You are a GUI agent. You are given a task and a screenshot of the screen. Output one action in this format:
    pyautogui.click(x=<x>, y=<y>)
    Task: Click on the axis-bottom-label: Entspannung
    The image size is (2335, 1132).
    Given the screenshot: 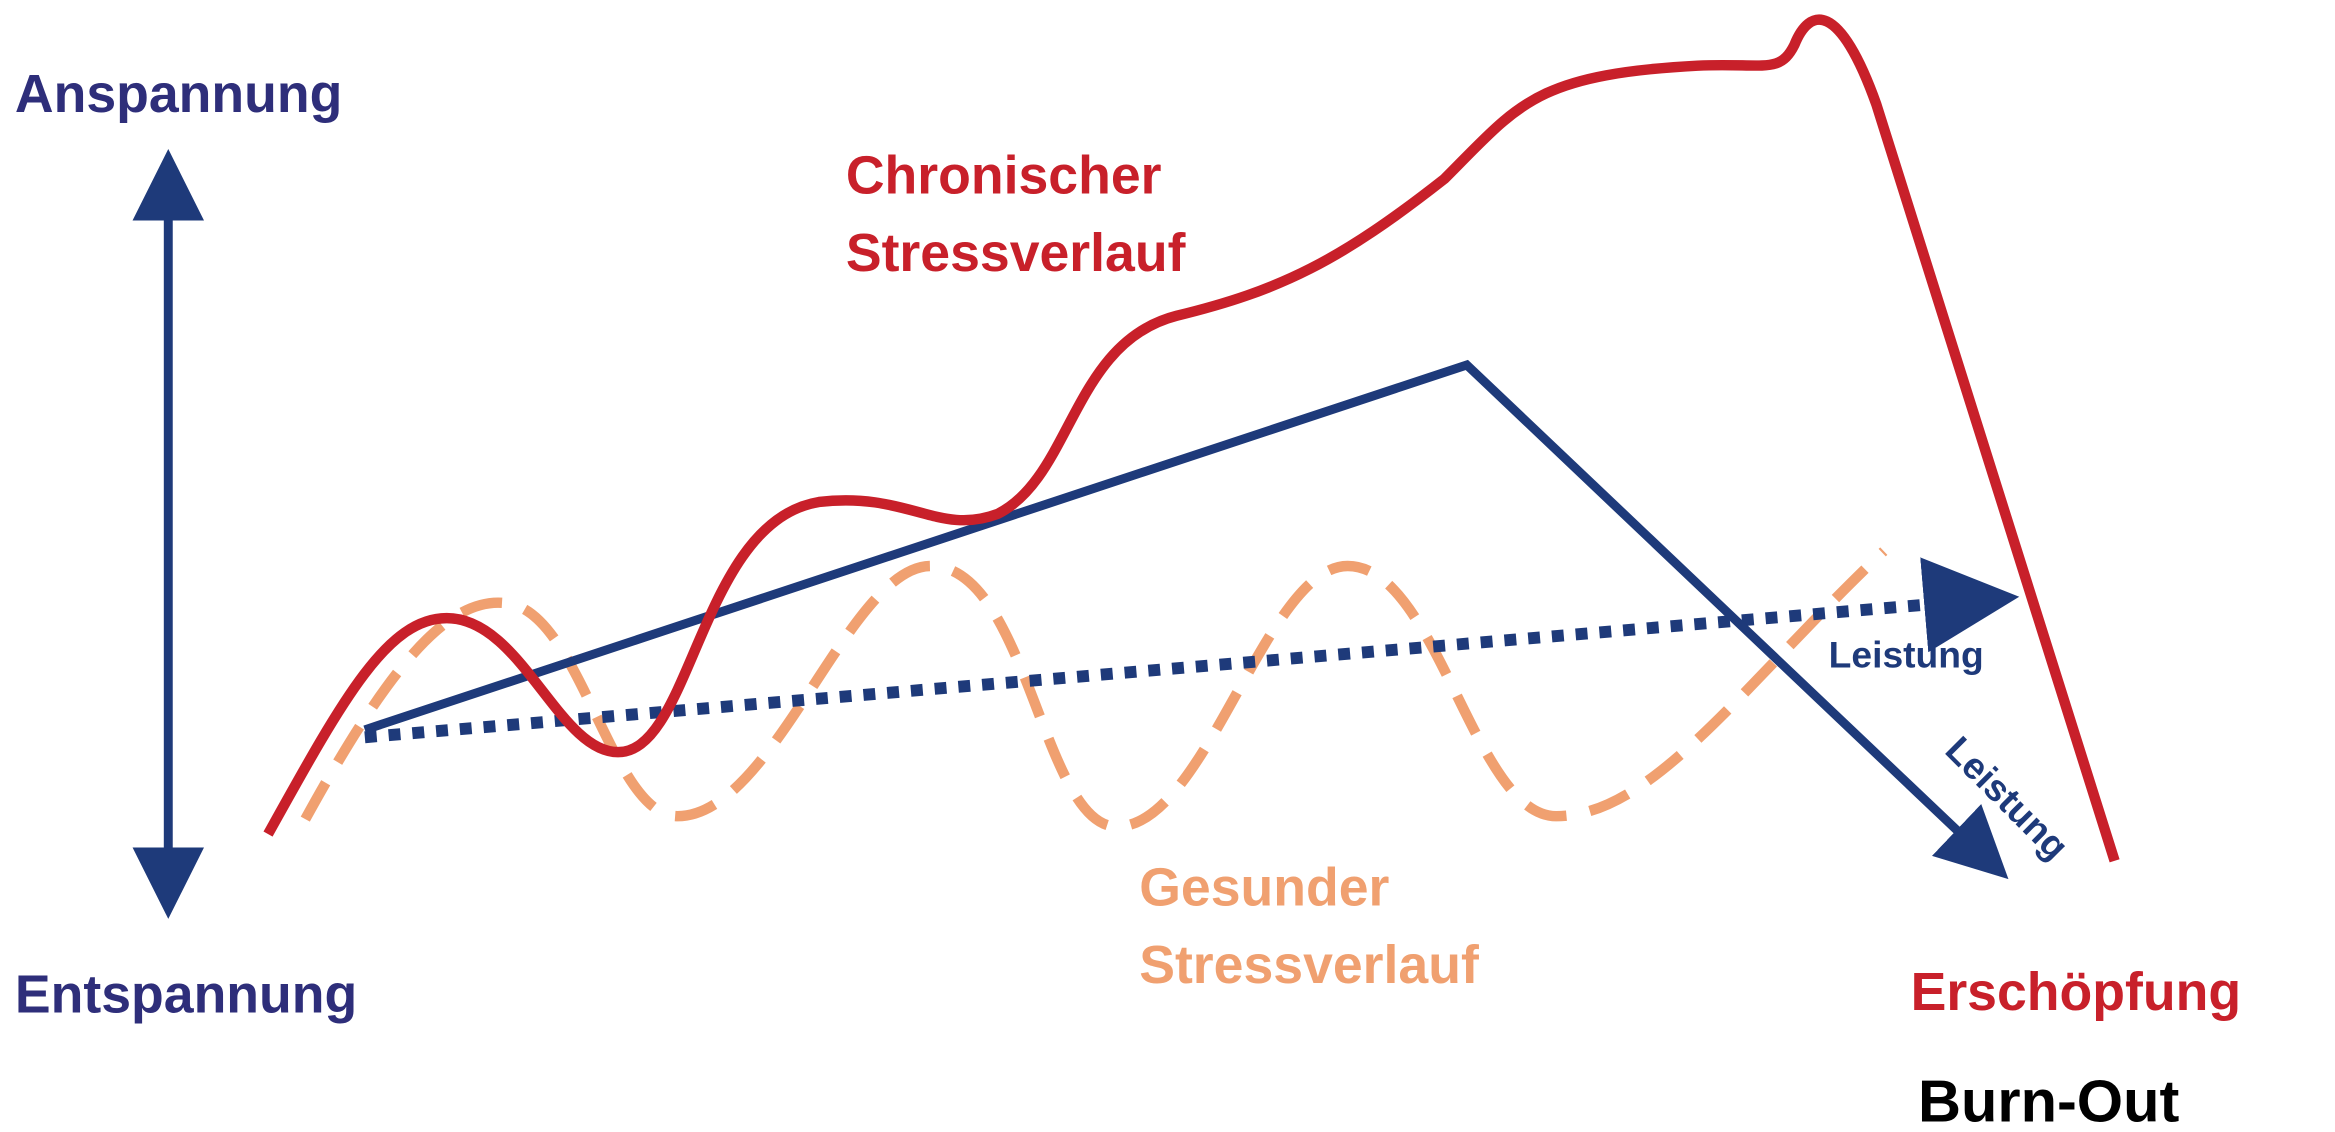 What is the action you would take?
    pyautogui.click(x=186, y=995)
    